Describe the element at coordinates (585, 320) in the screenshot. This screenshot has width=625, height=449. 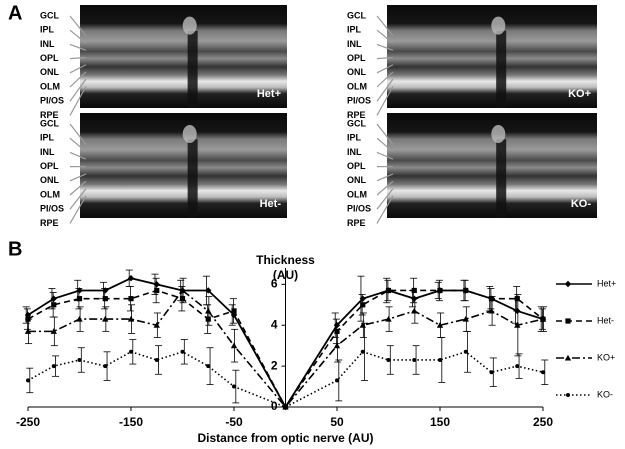
I see `legend-item: Het-` at that location.